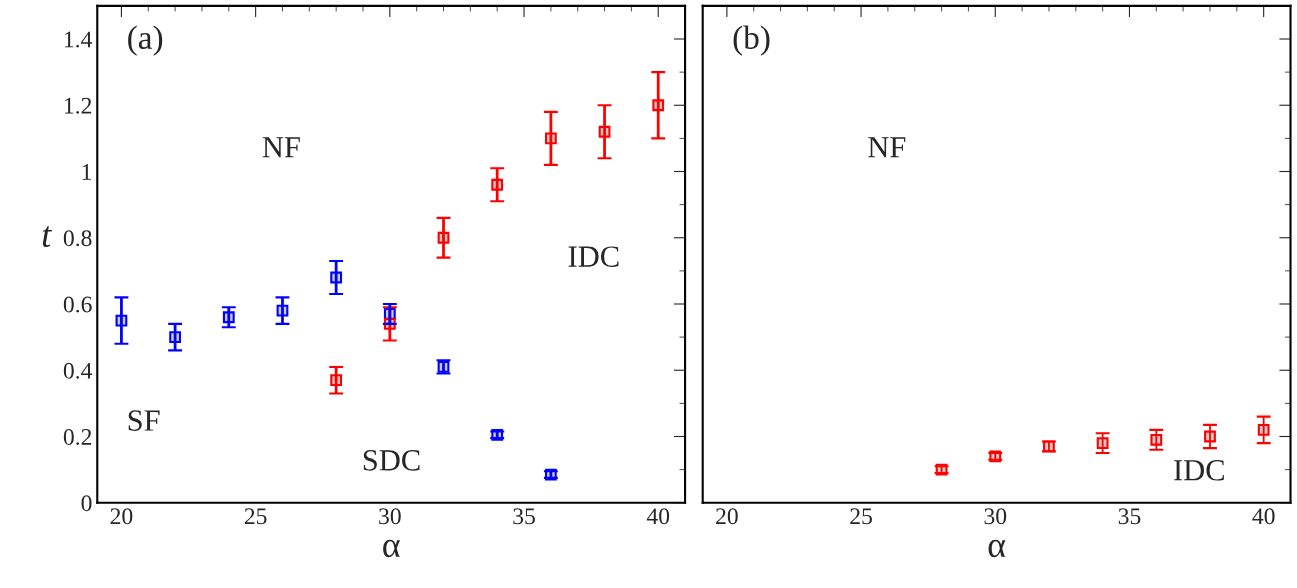  I want to click on y-tick-label: 0.4, so click(78, 370).